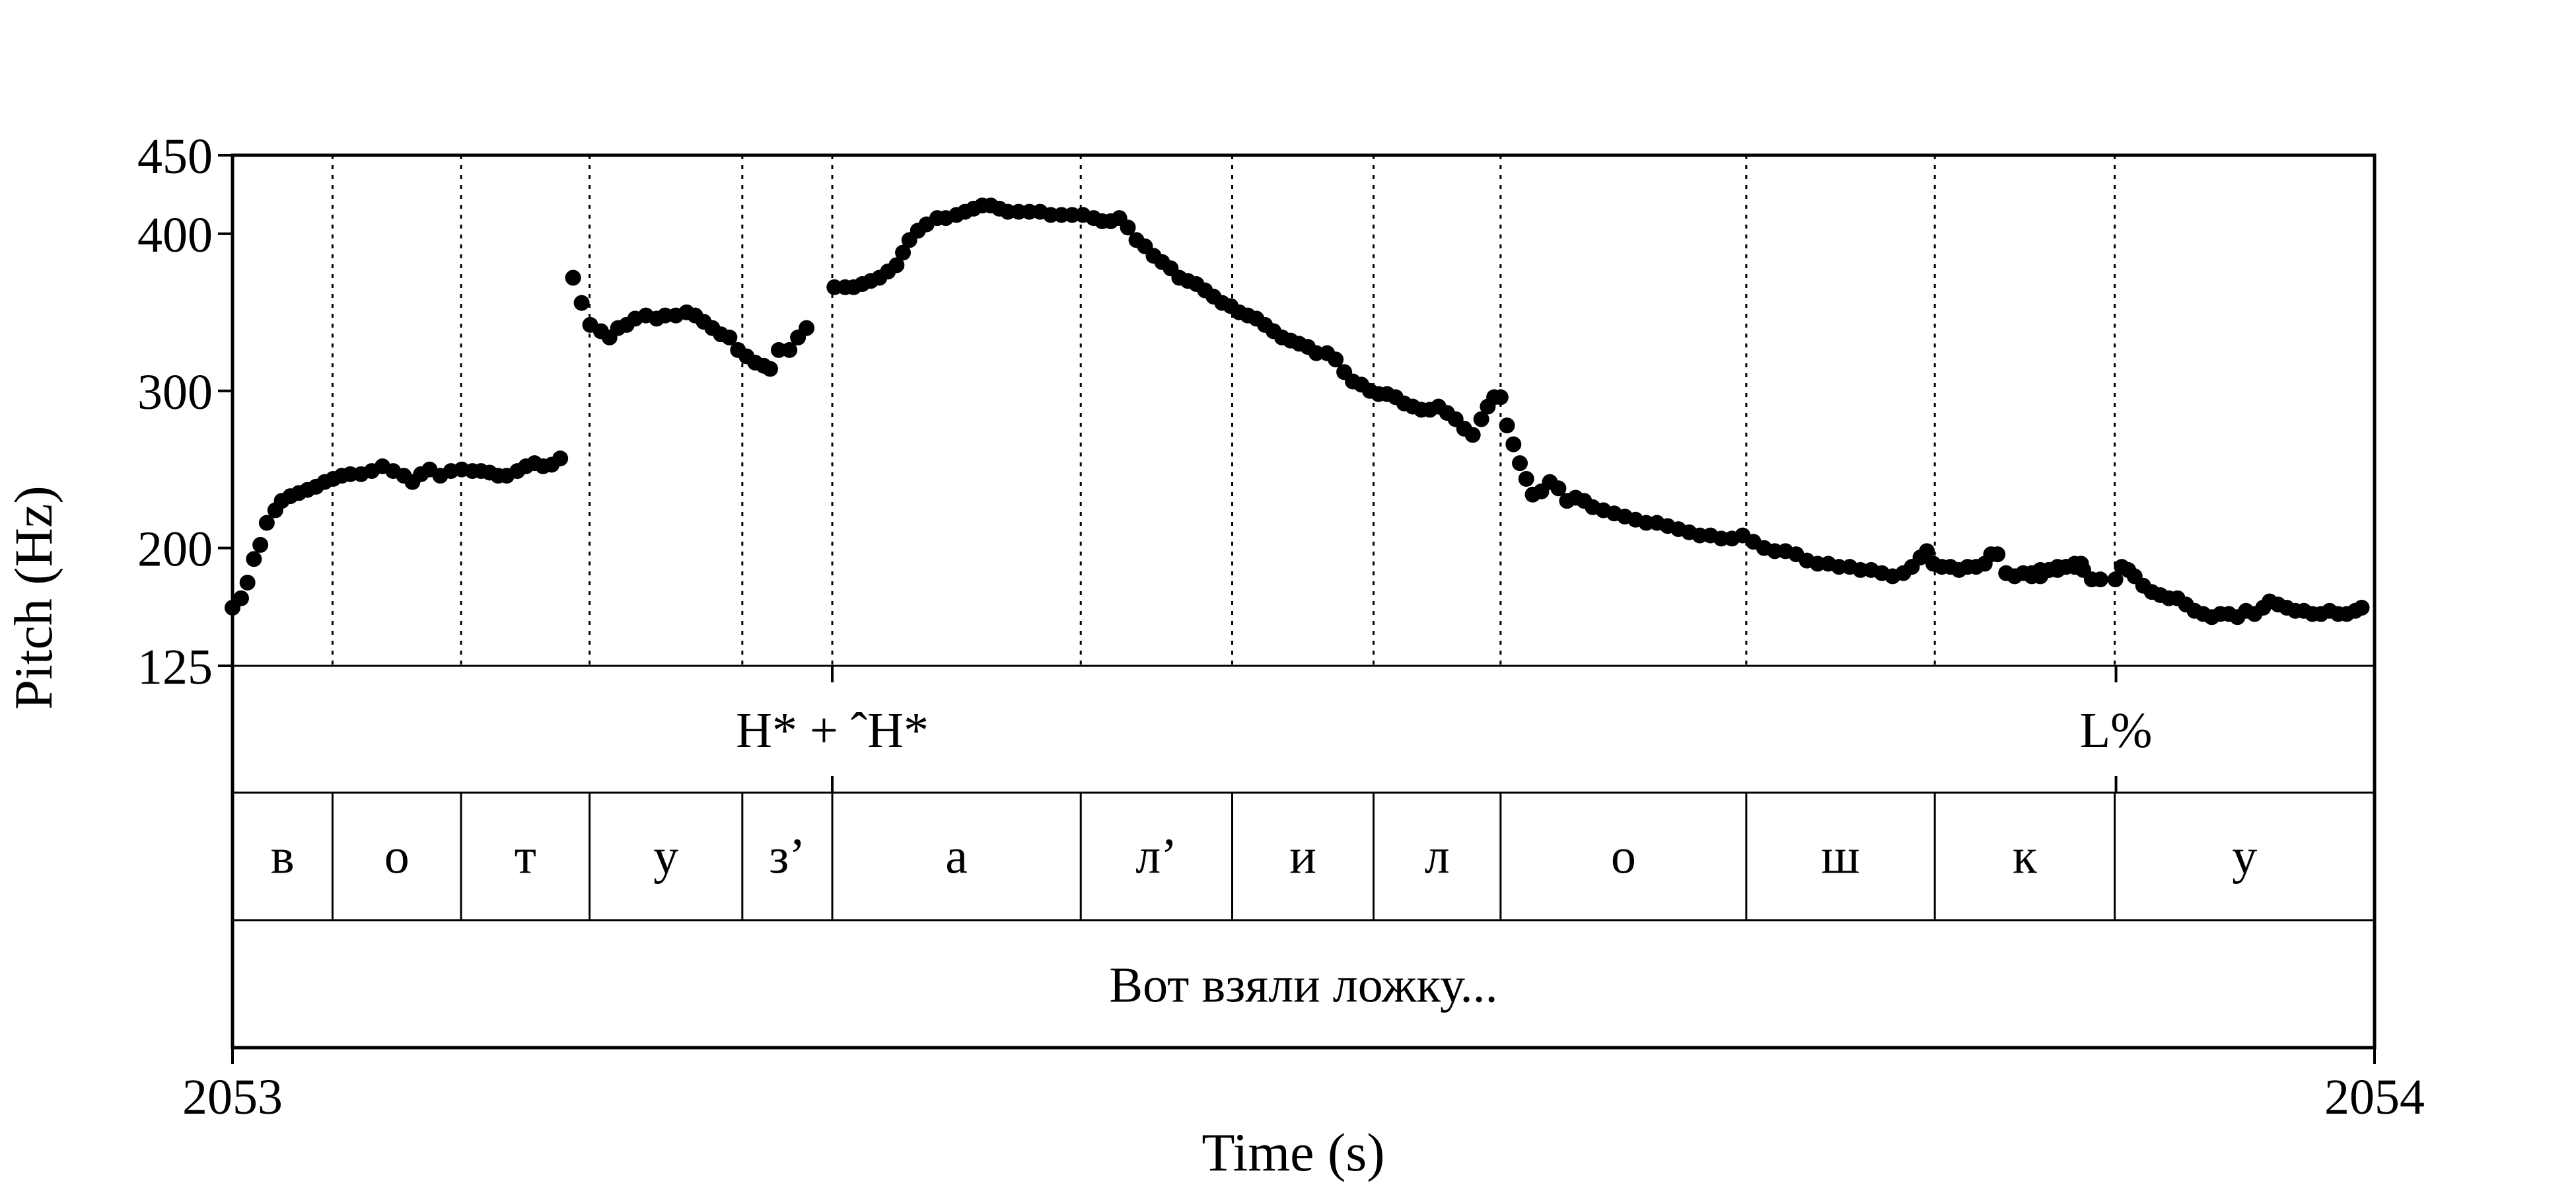  Describe the element at coordinates (833, 730) in the screenshot. I see `tone-label: H* + ˆH*` at that location.